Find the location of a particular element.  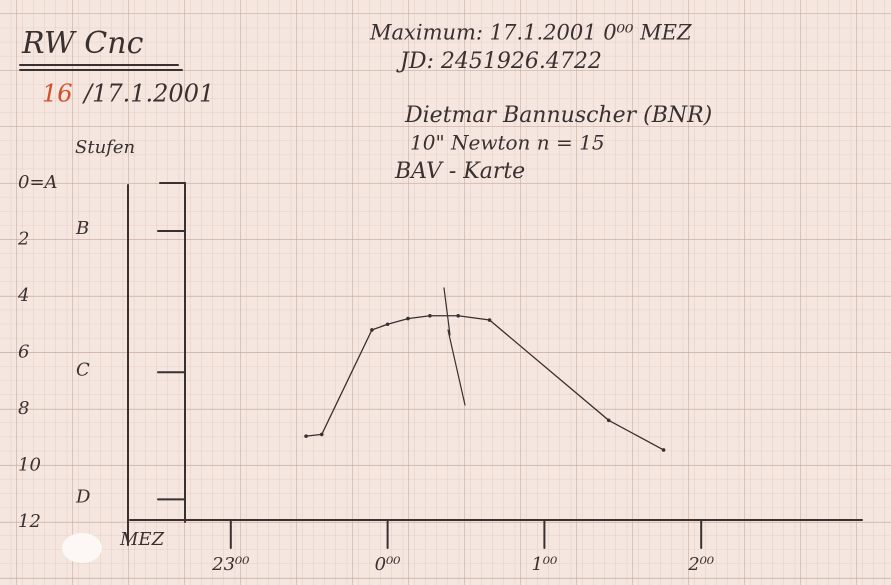

x-tick-label: 2⁰⁰ is located at coordinates (700, 564).